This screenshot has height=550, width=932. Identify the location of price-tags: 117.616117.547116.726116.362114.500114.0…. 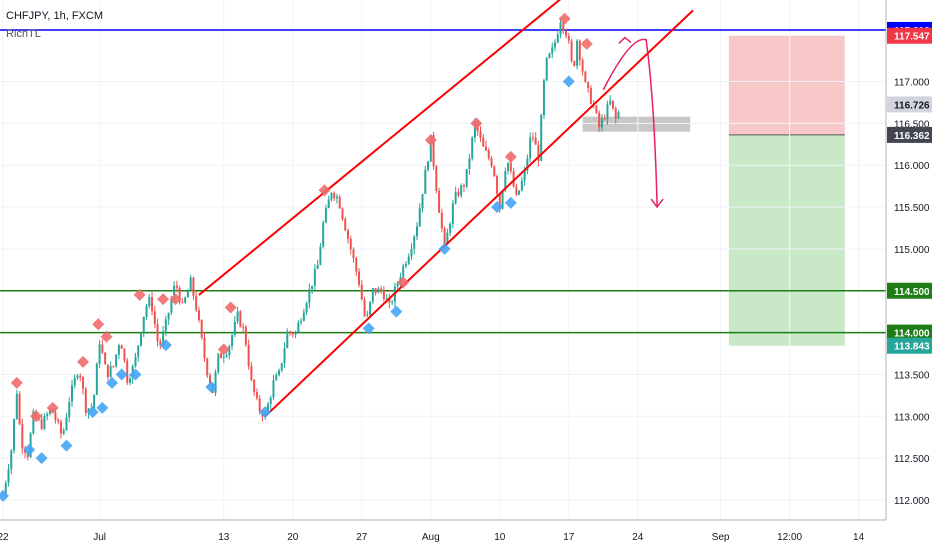
(909, 187).